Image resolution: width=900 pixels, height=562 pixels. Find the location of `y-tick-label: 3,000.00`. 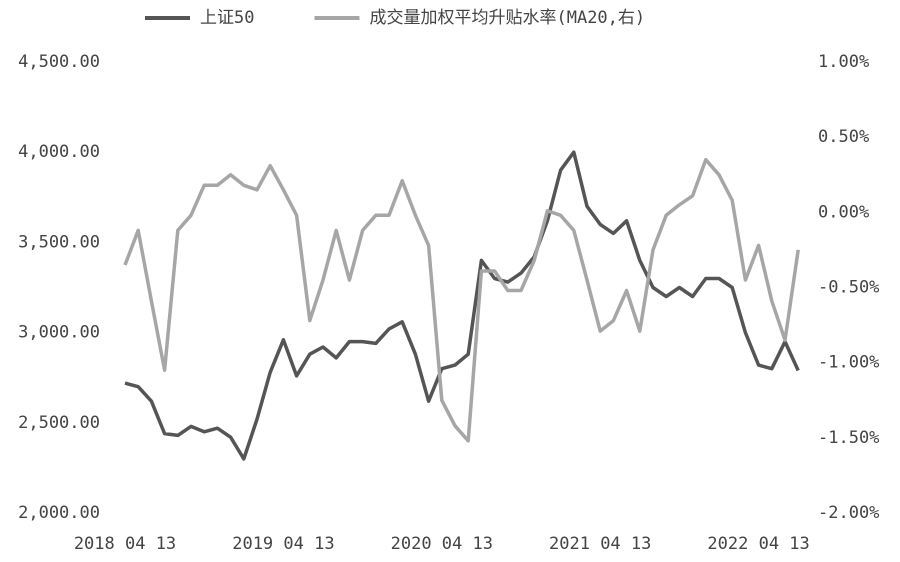

y-tick-label: 3,000.00 is located at coordinates (59, 333).